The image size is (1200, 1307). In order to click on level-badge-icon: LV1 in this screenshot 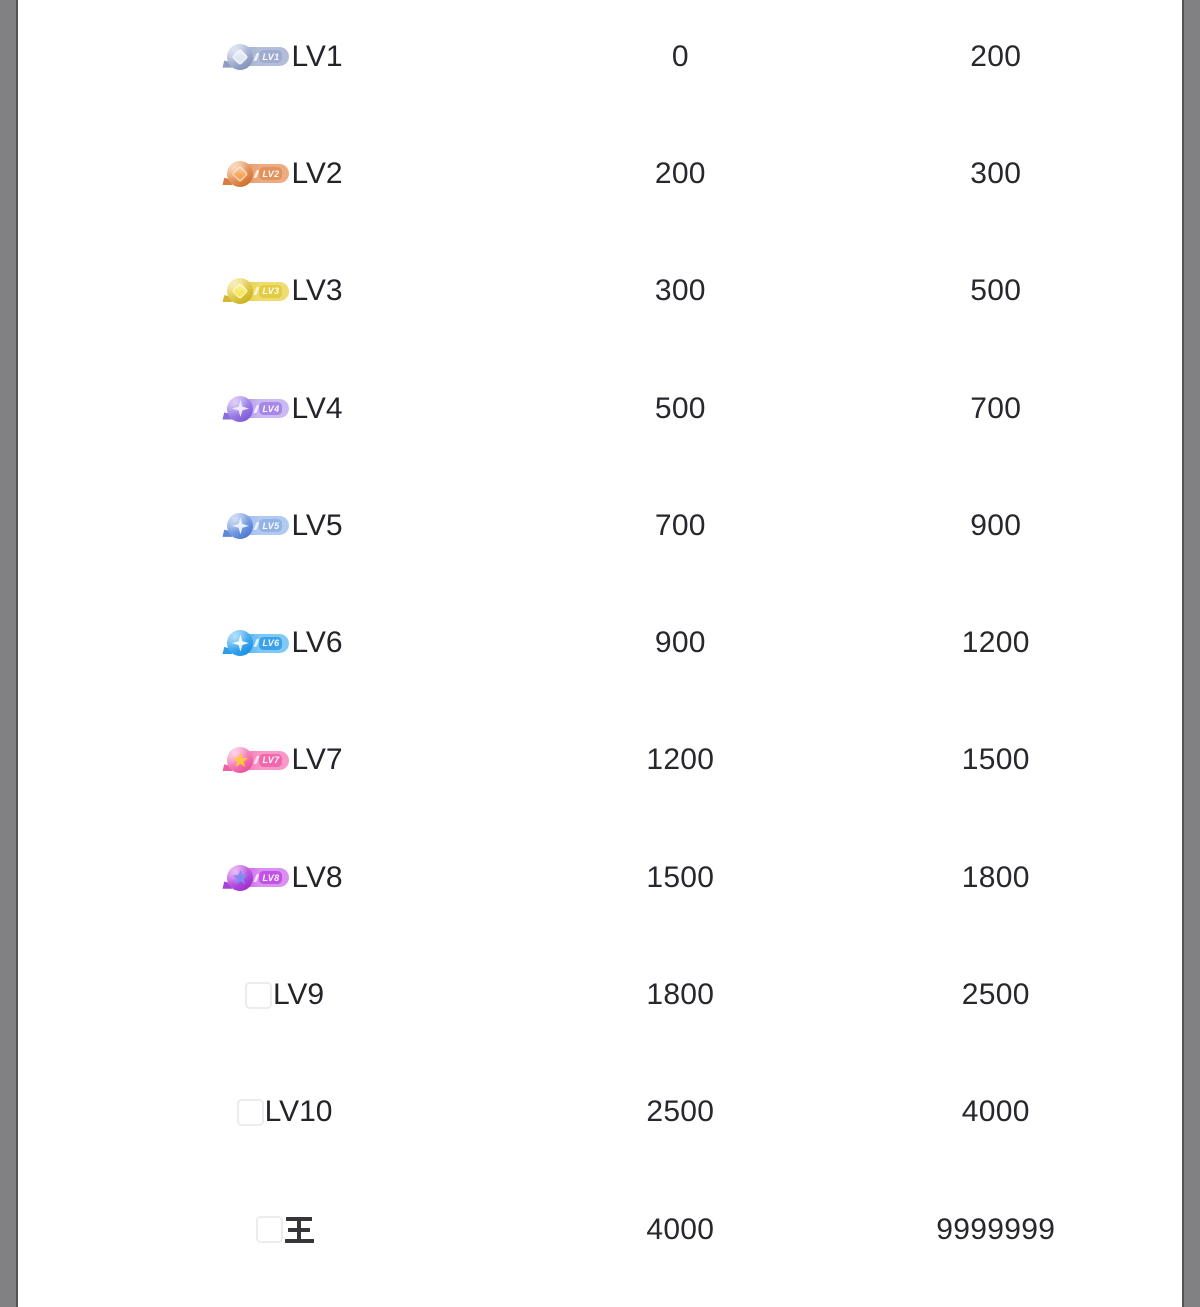, I will do `click(256, 57)`.